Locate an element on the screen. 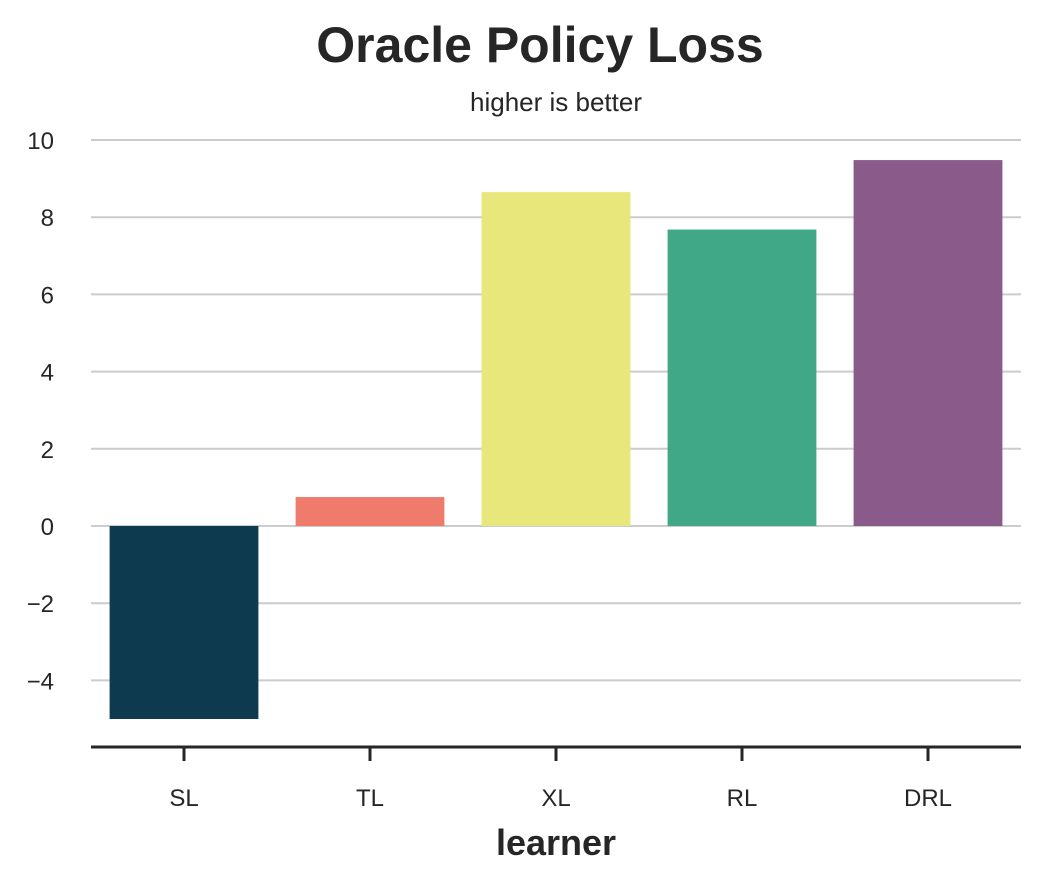 The height and width of the screenshot is (884, 1040). chart-title: Oracle Policy Loss is located at coordinates (539, 45).